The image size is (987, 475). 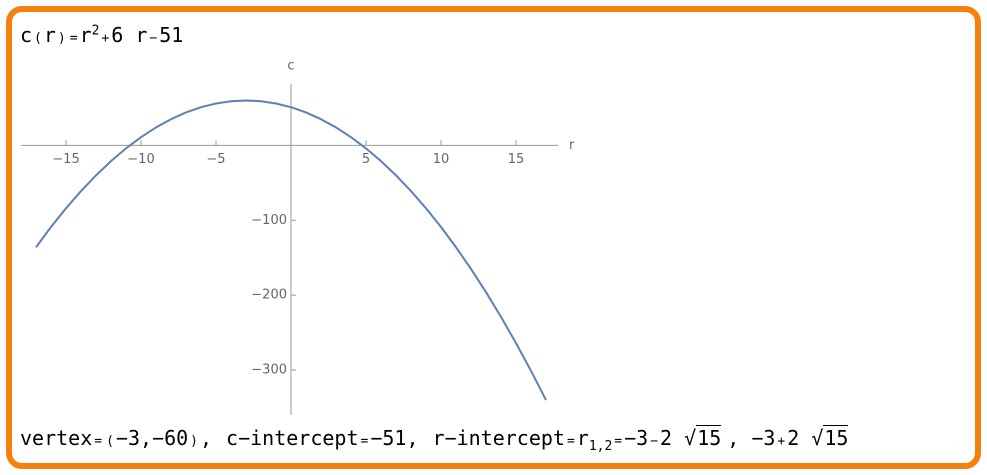 I want to click on footer-part: −51, so click(x=388, y=438).